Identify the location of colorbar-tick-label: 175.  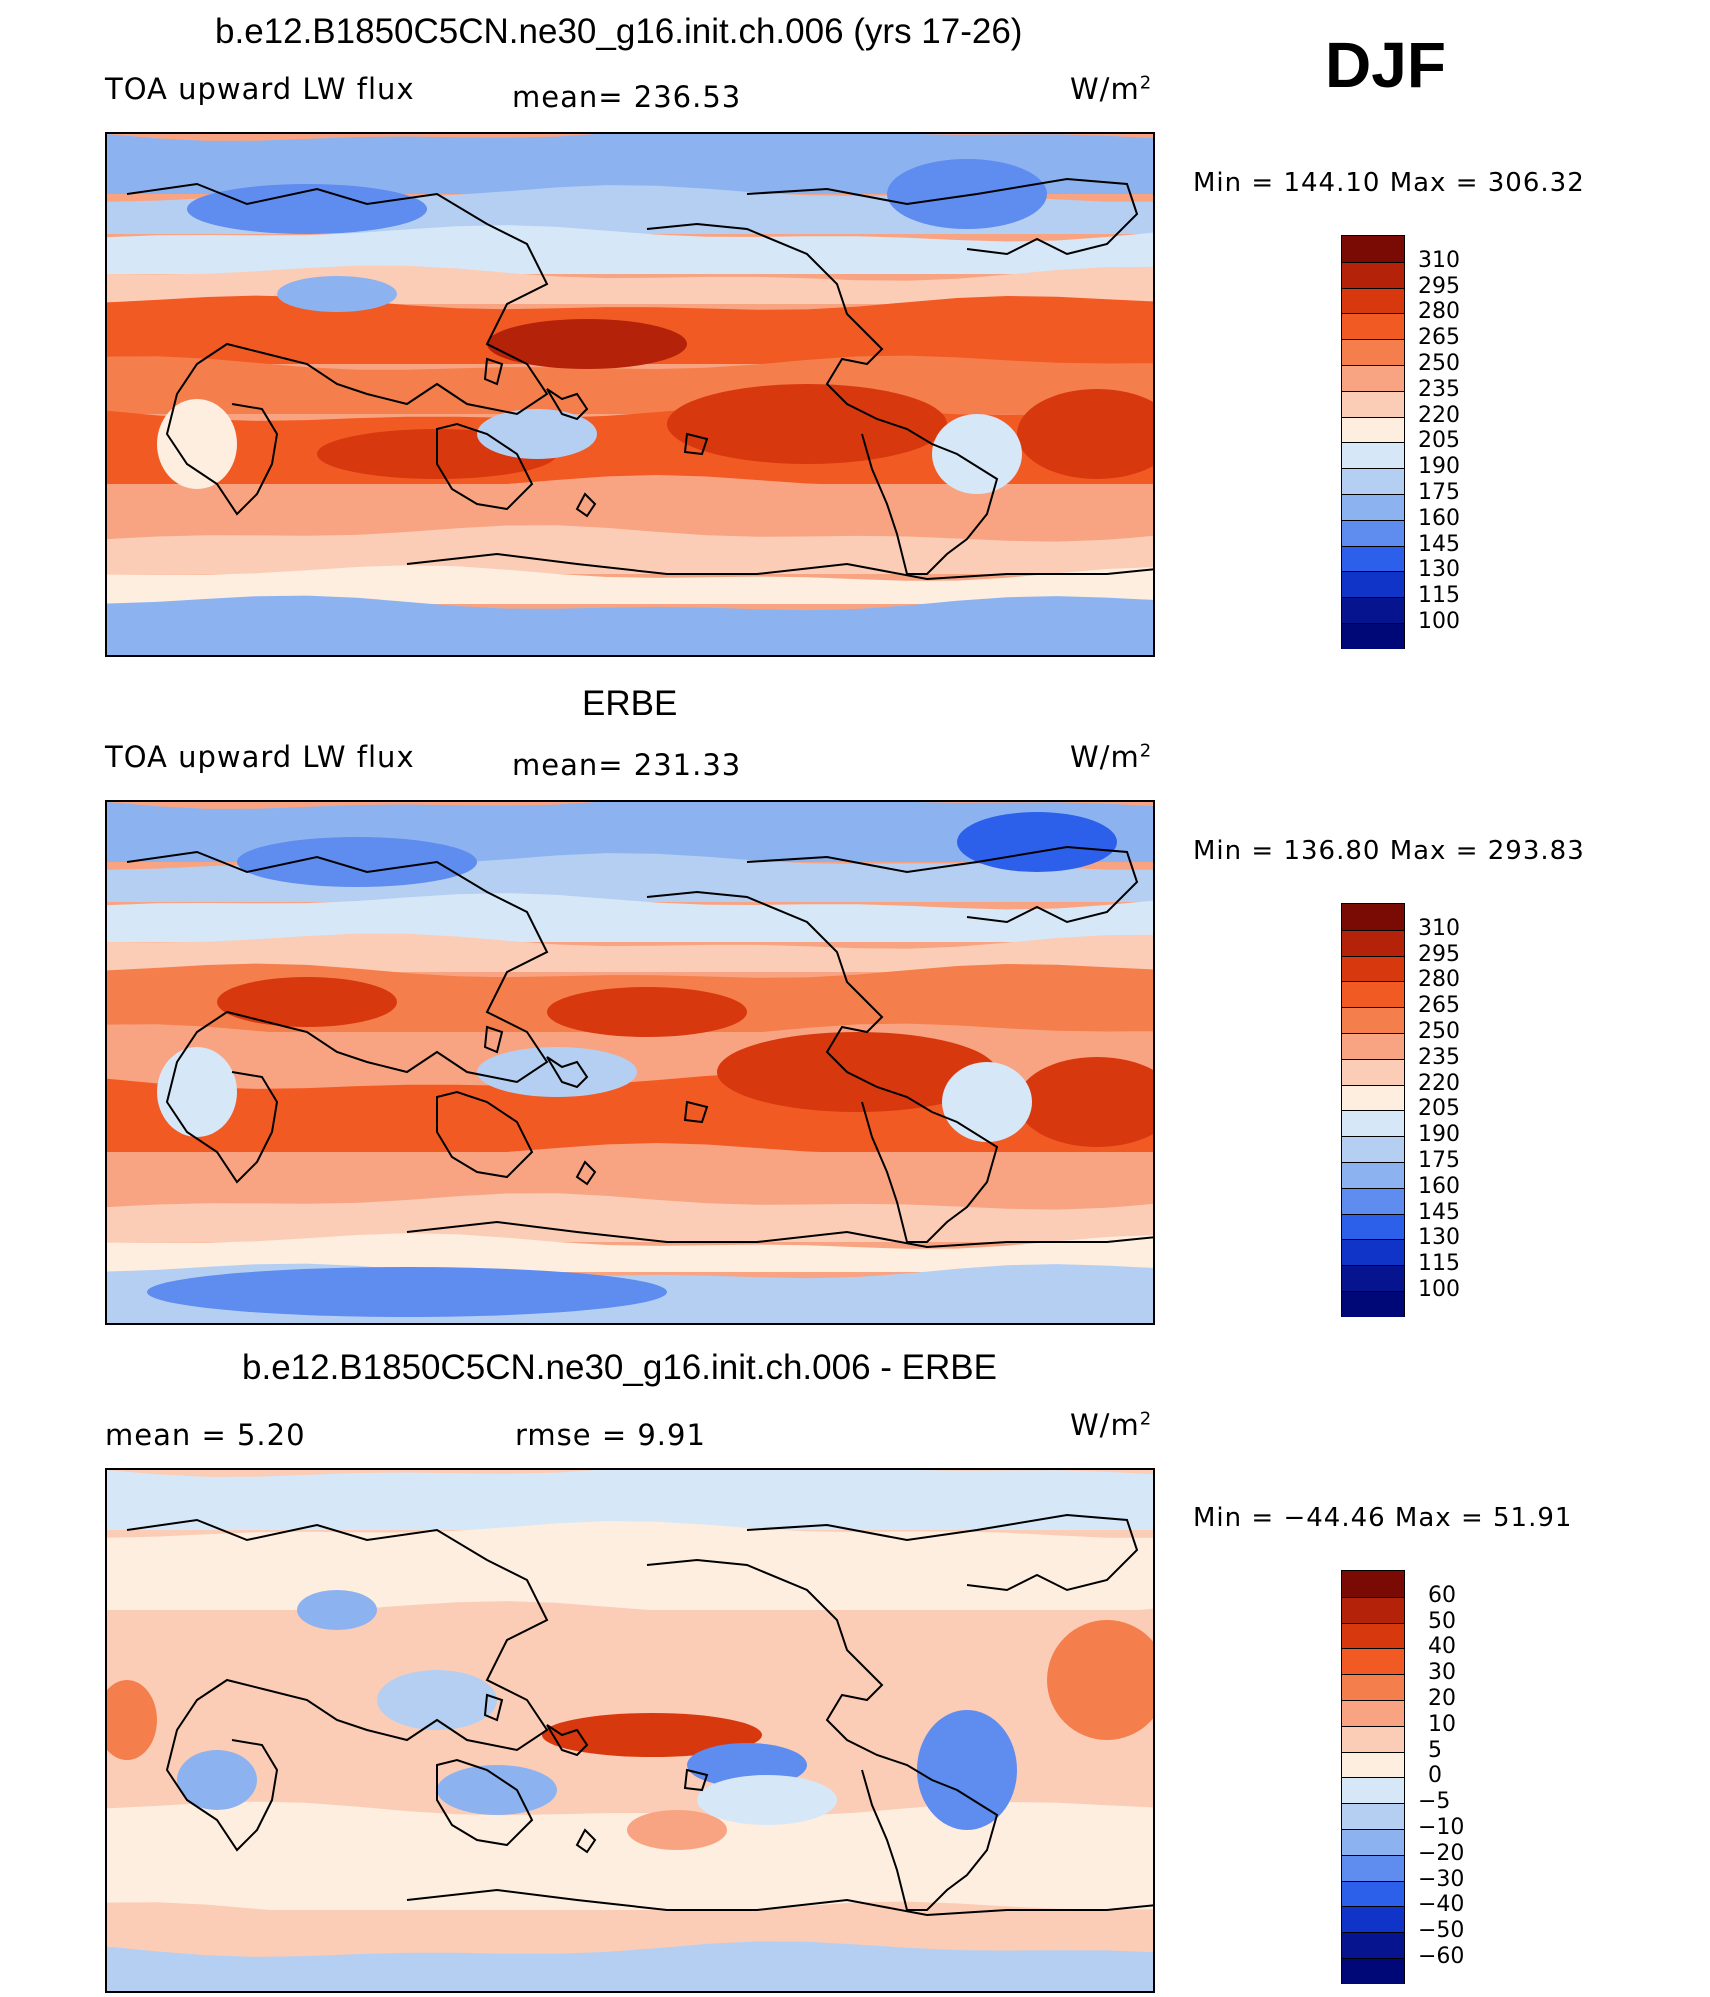
(1439, 1160).